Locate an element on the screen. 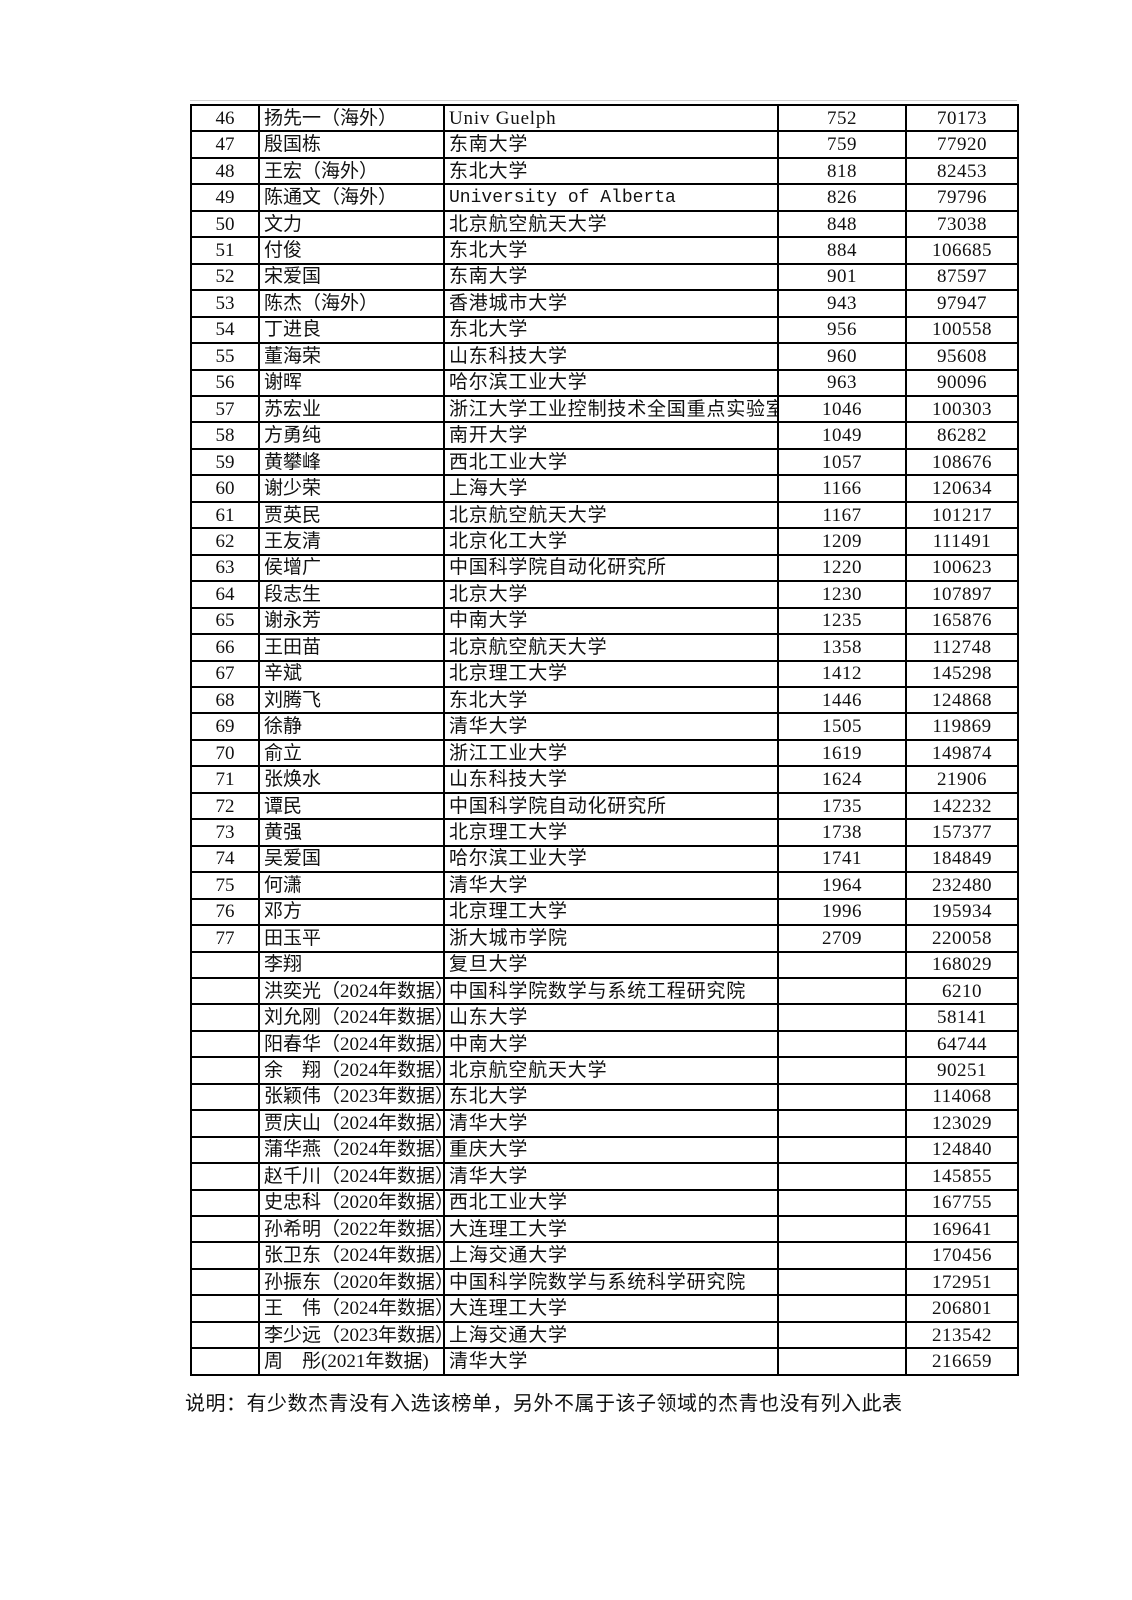 This screenshot has width=1132, height=1600. table-row: 47 殷国栋 东南大学 759 77920 is located at coordinates (604, 144).